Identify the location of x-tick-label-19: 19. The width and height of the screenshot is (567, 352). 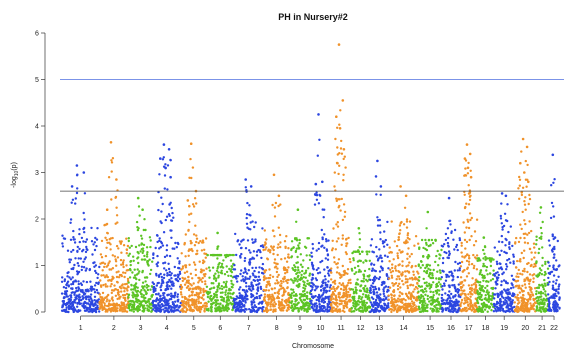
(504, 328).